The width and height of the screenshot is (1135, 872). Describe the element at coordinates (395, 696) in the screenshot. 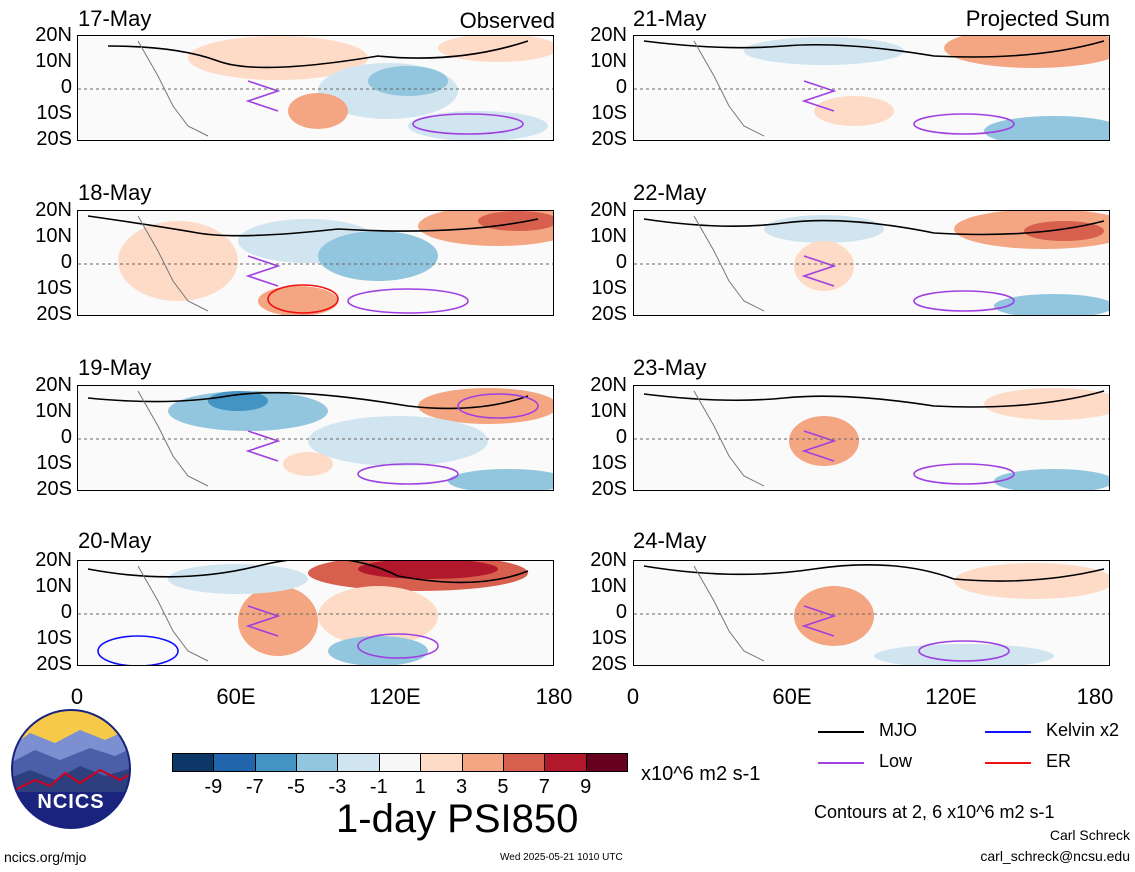

I see `lon-label-120e-left: 120E` at that location.